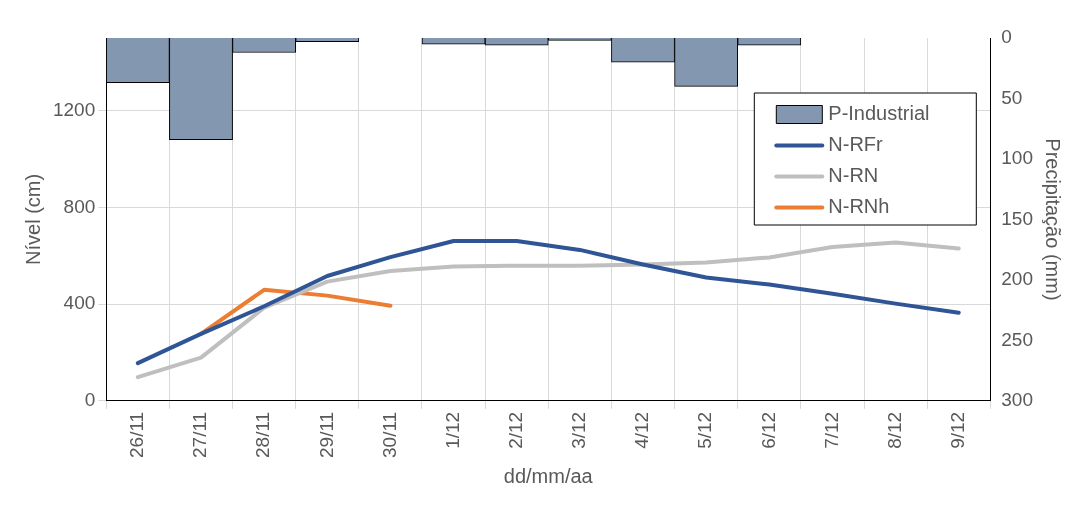 The height and width of the screenshot is (511, 1086). What do you see at coordinates (1017, 339) in the screenshot?
I see `y2-tick-label: 250` at bounding box center [1017, 339].